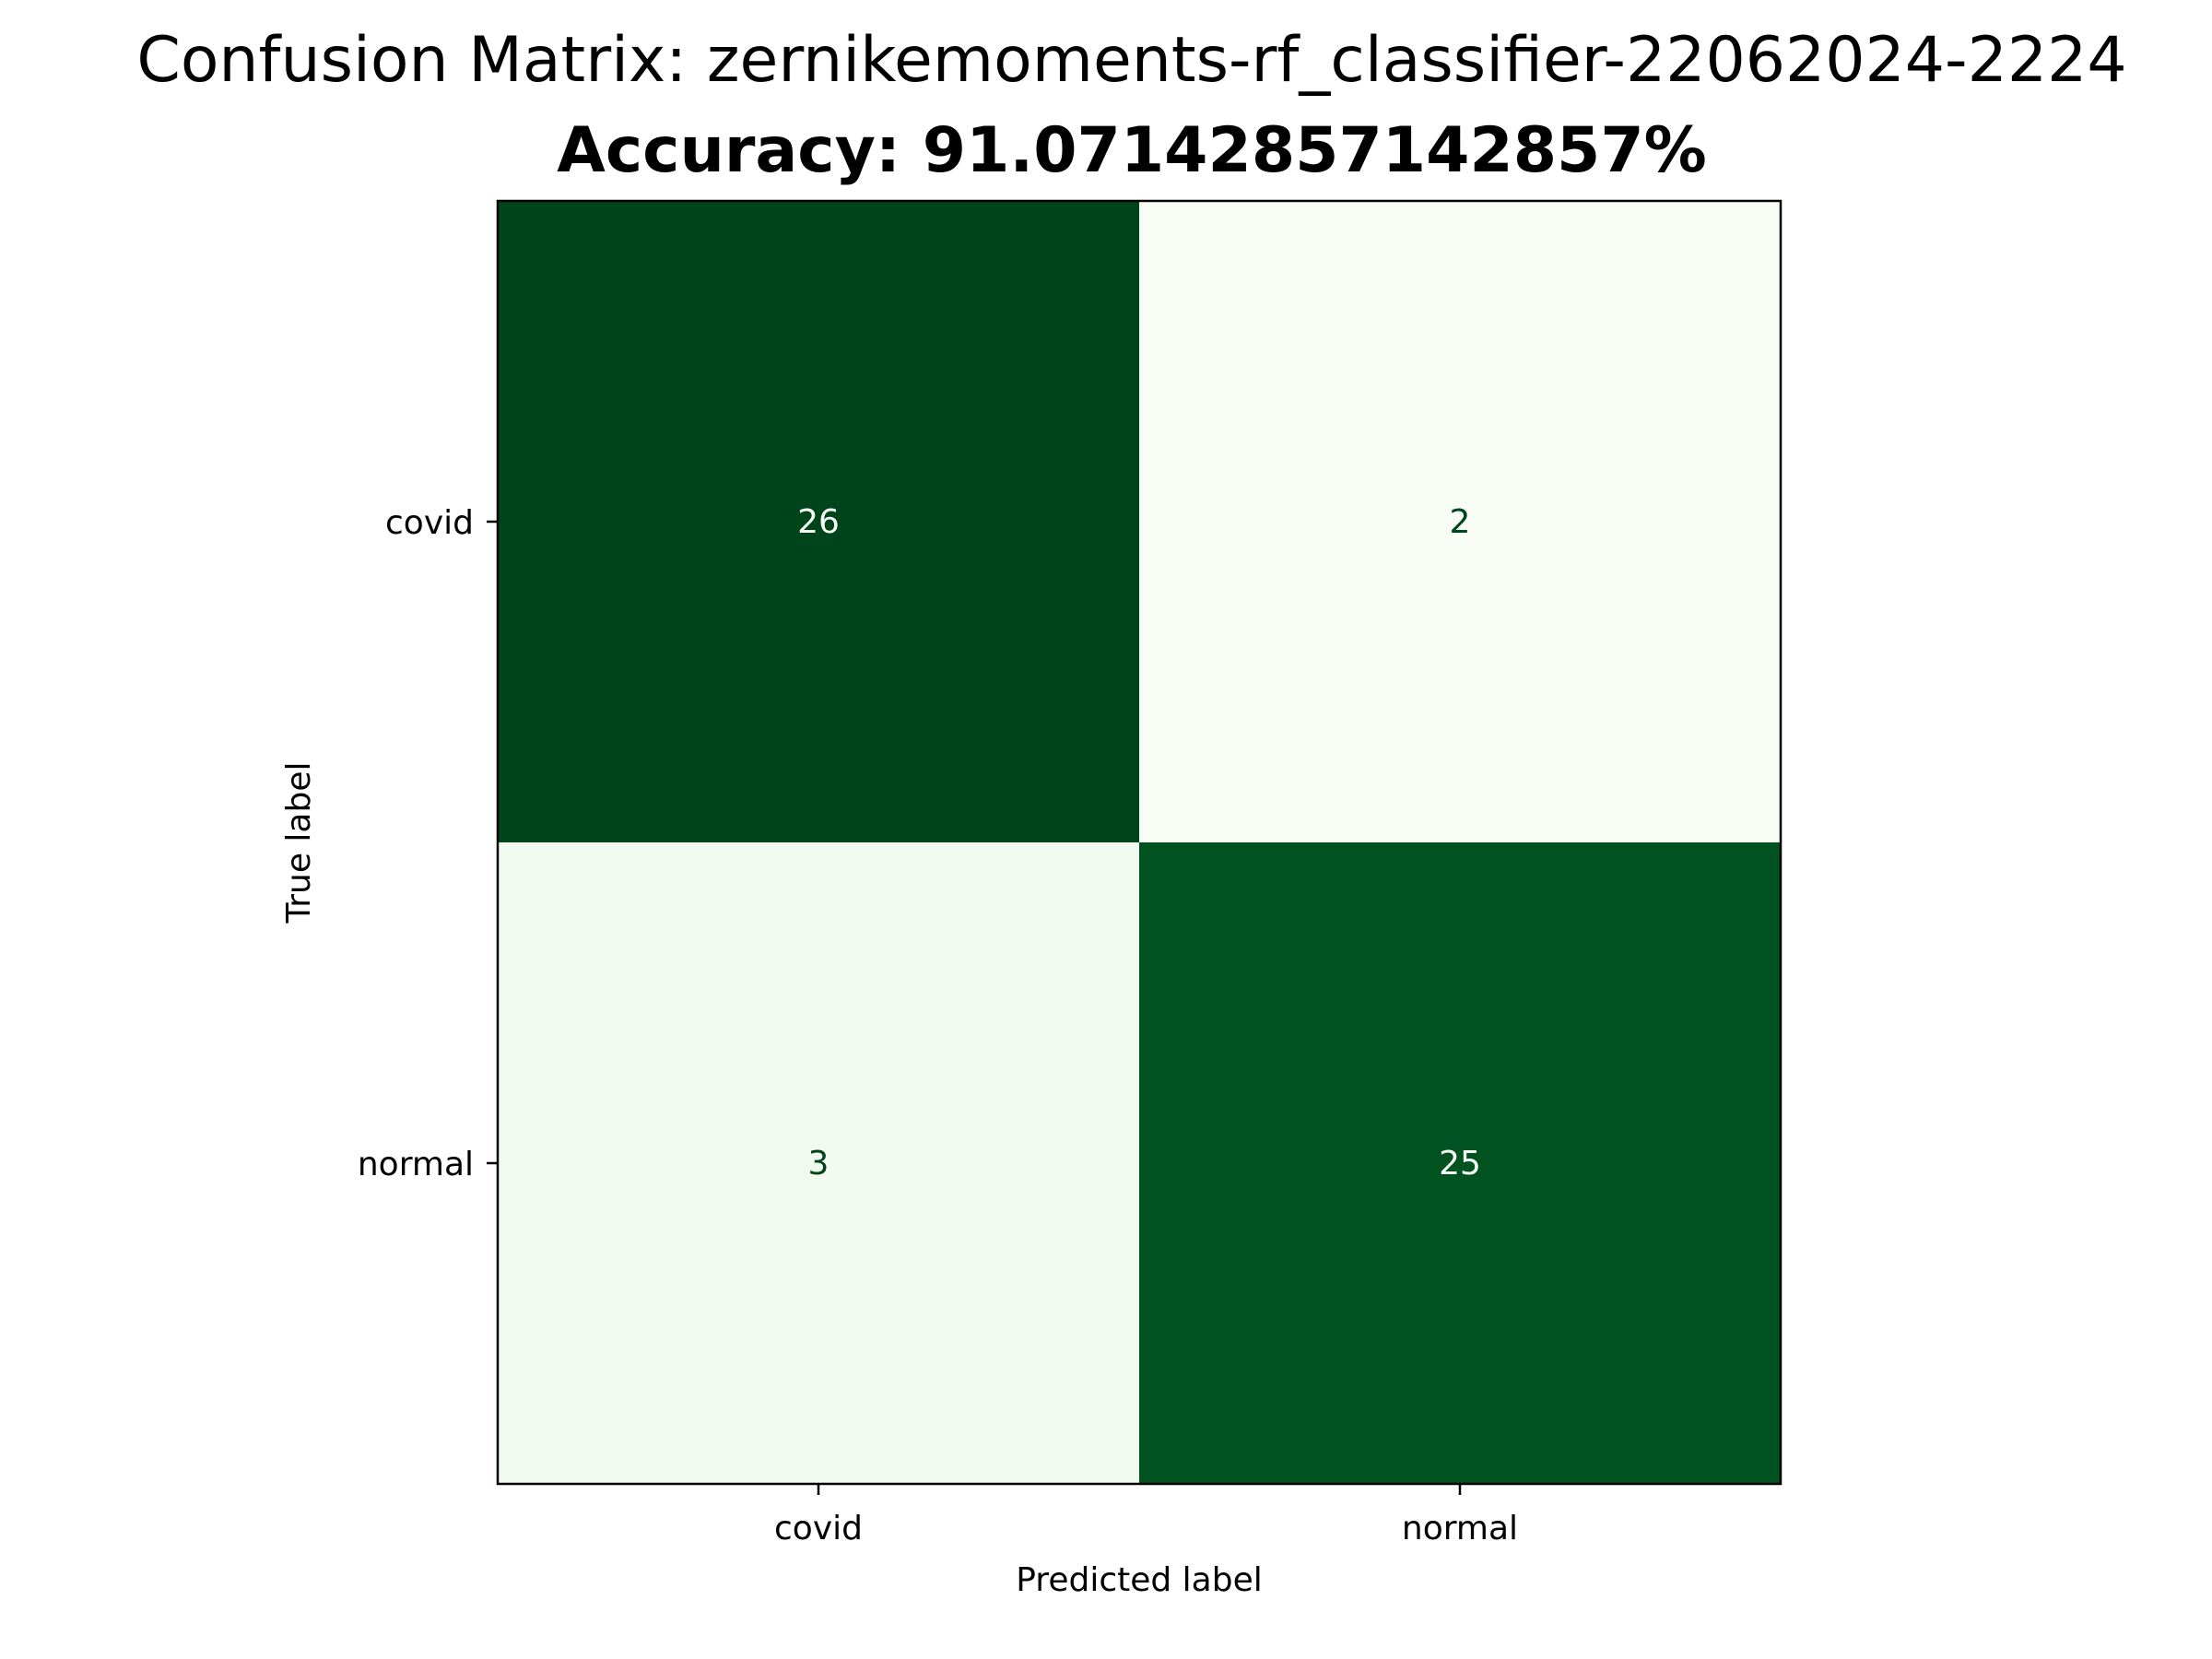  Describe the element at coordinates (818, 1528) in the screenshot. I see `x-tick-label: covid` at that location.